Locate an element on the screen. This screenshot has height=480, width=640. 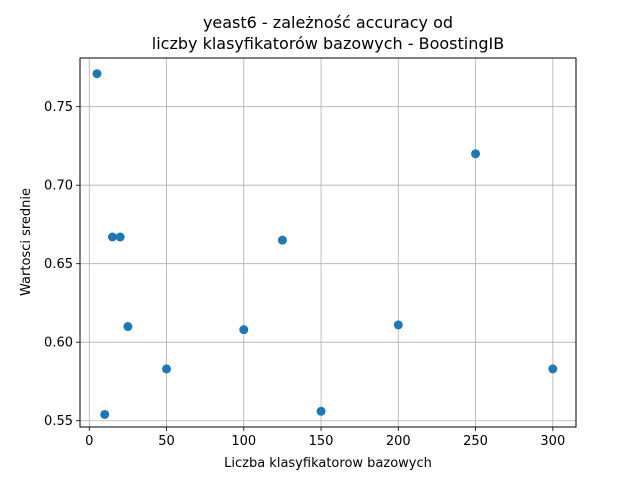
x-tick-label: 250 is located at coordinates (475, 441).